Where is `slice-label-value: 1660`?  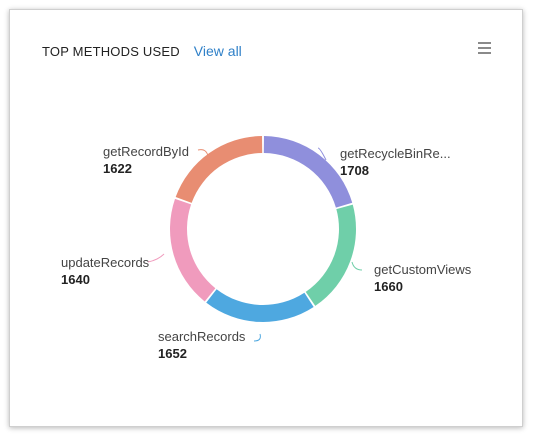 slice-label-value: 1660 is located at coordinates (388, 286).